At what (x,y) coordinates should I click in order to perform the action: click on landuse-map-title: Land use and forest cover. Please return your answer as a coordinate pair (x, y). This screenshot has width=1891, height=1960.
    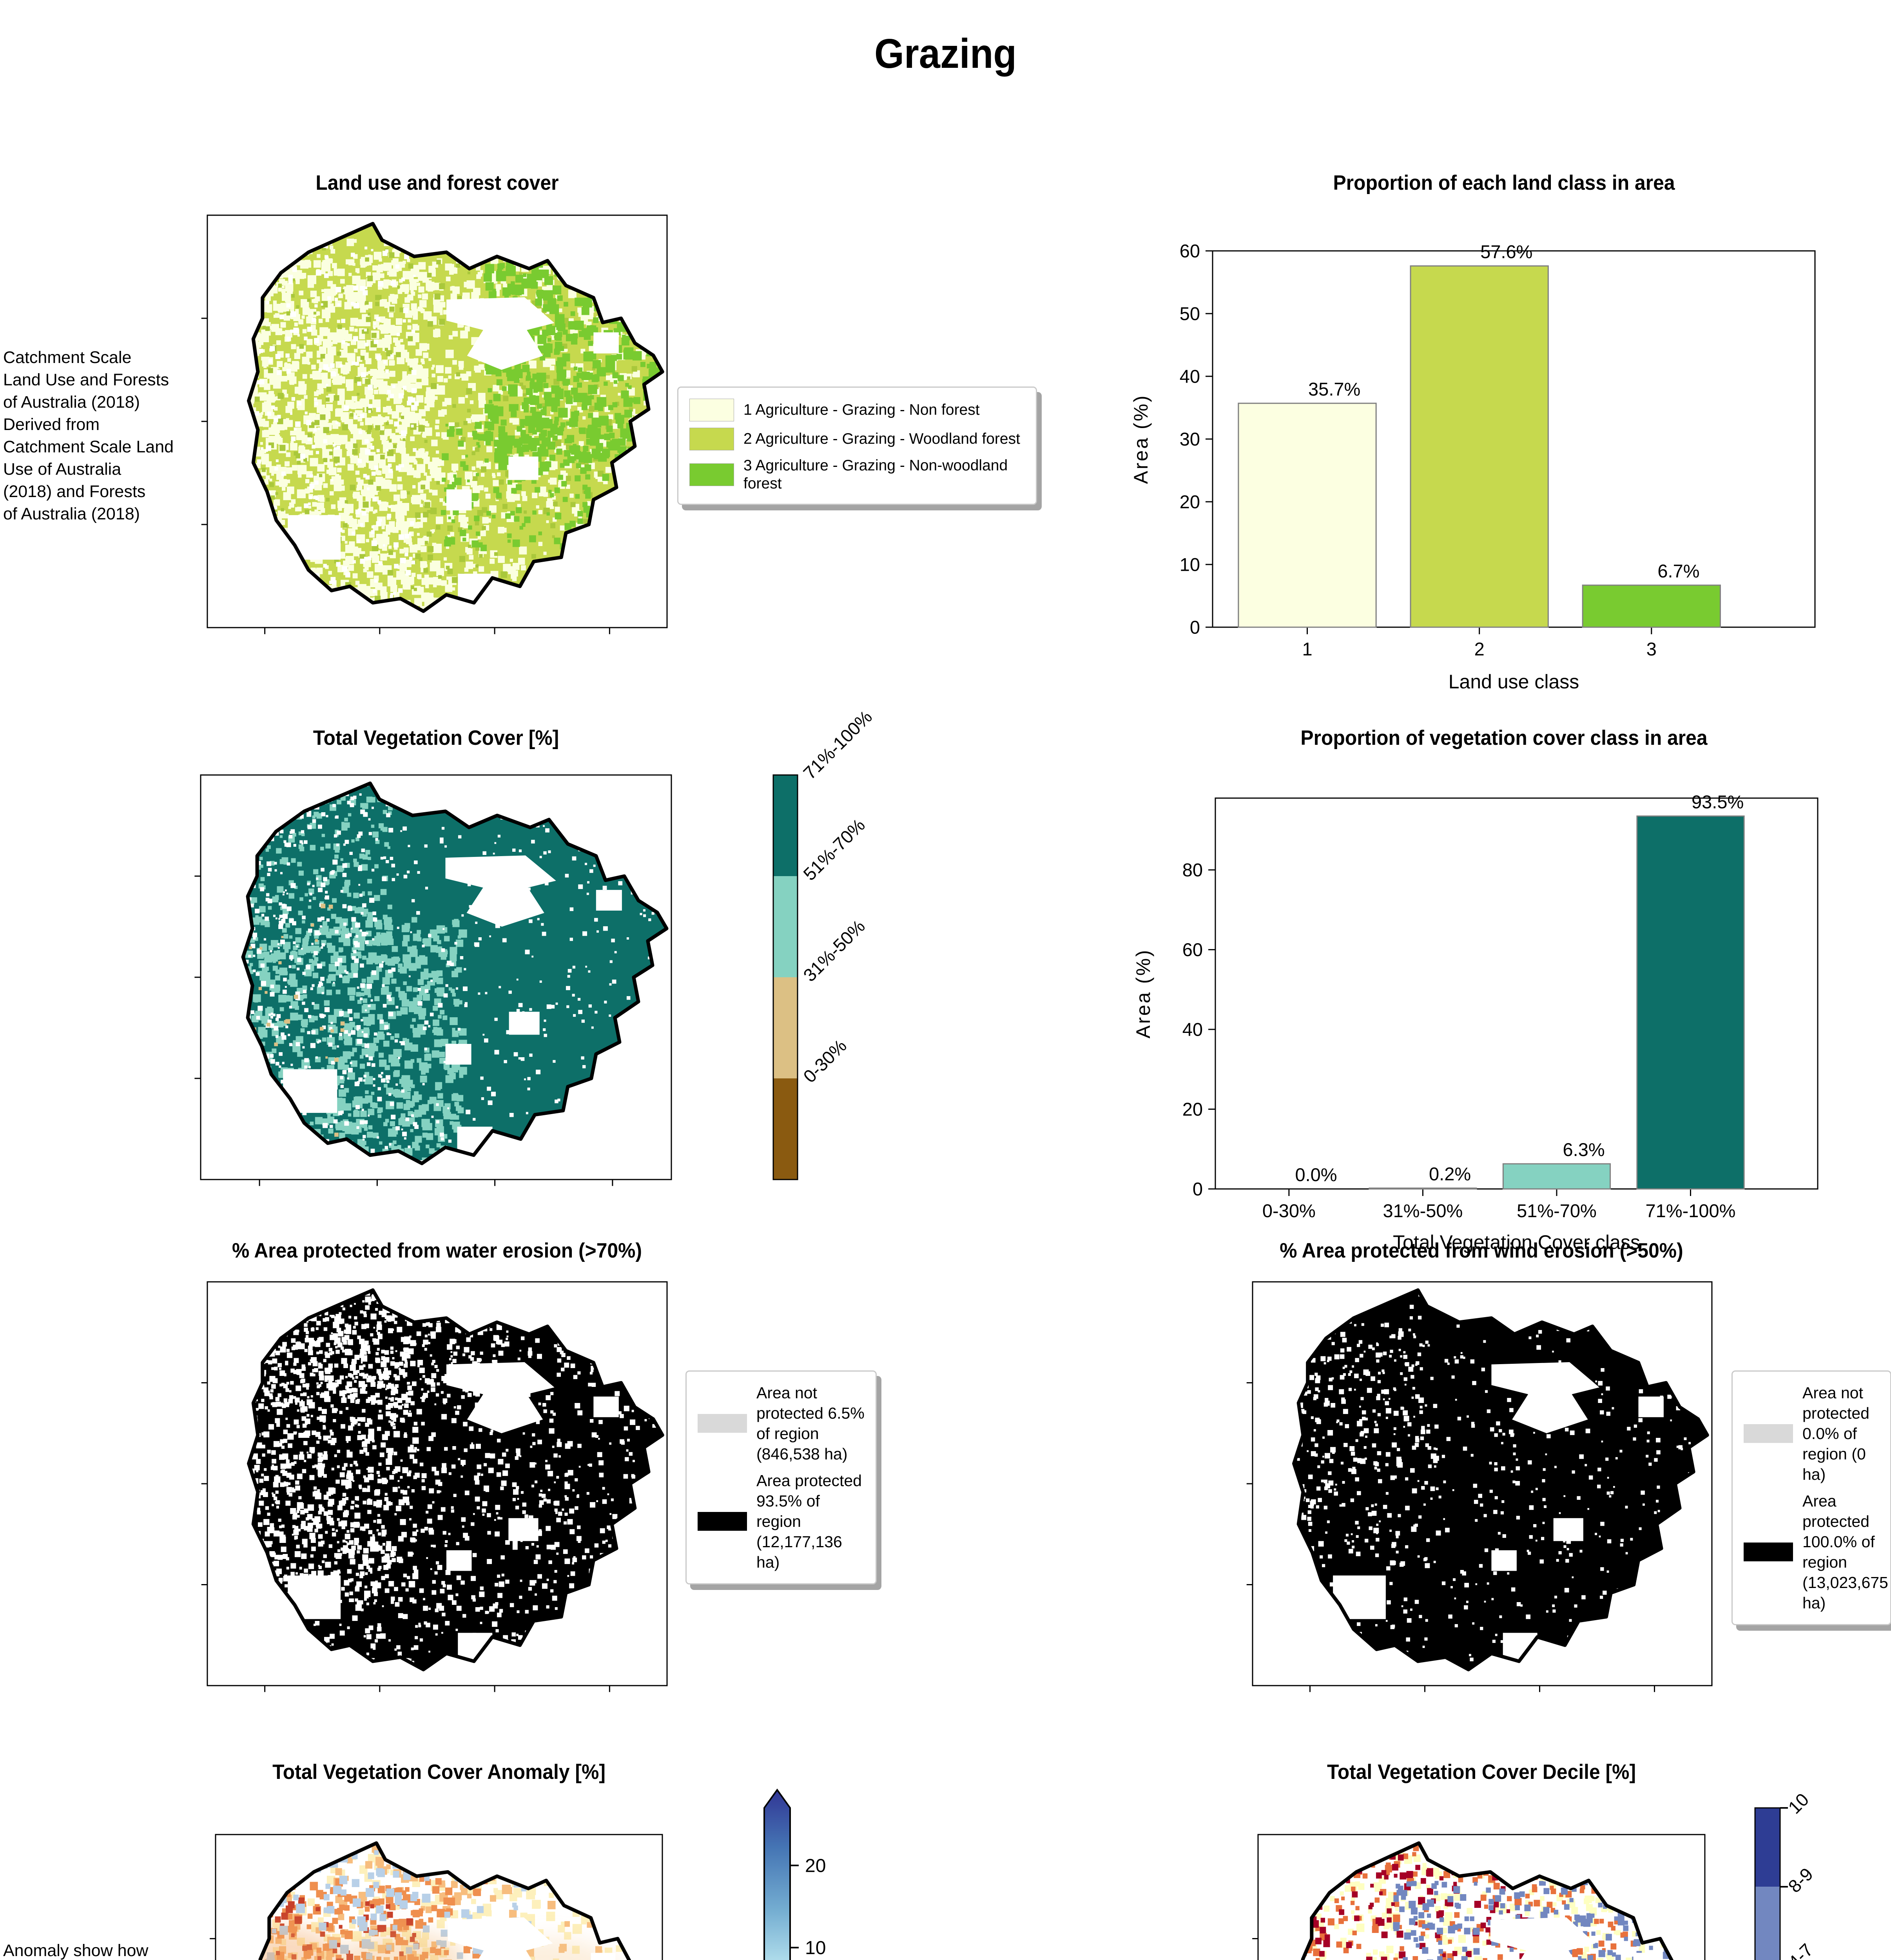
    Looking at the image, I should click on (437, 182).